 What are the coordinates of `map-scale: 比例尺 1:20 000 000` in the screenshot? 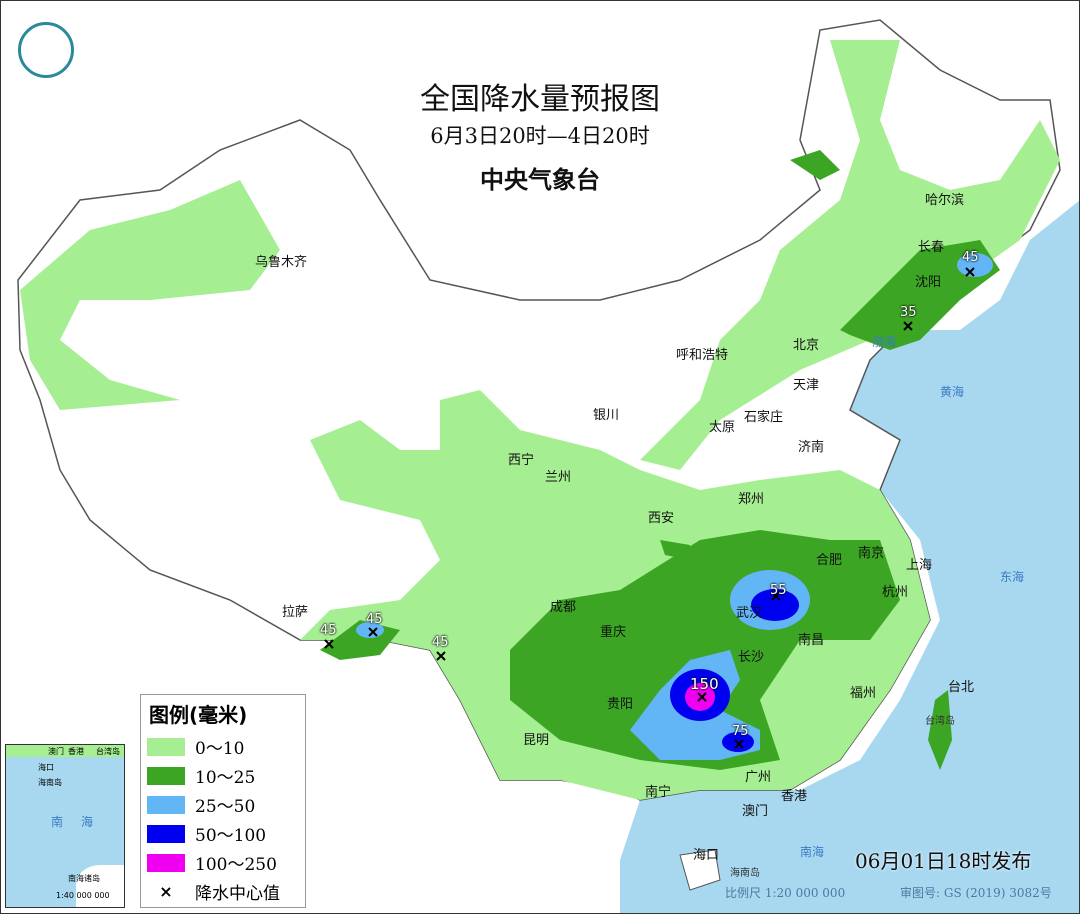 It's located at (785, 893).